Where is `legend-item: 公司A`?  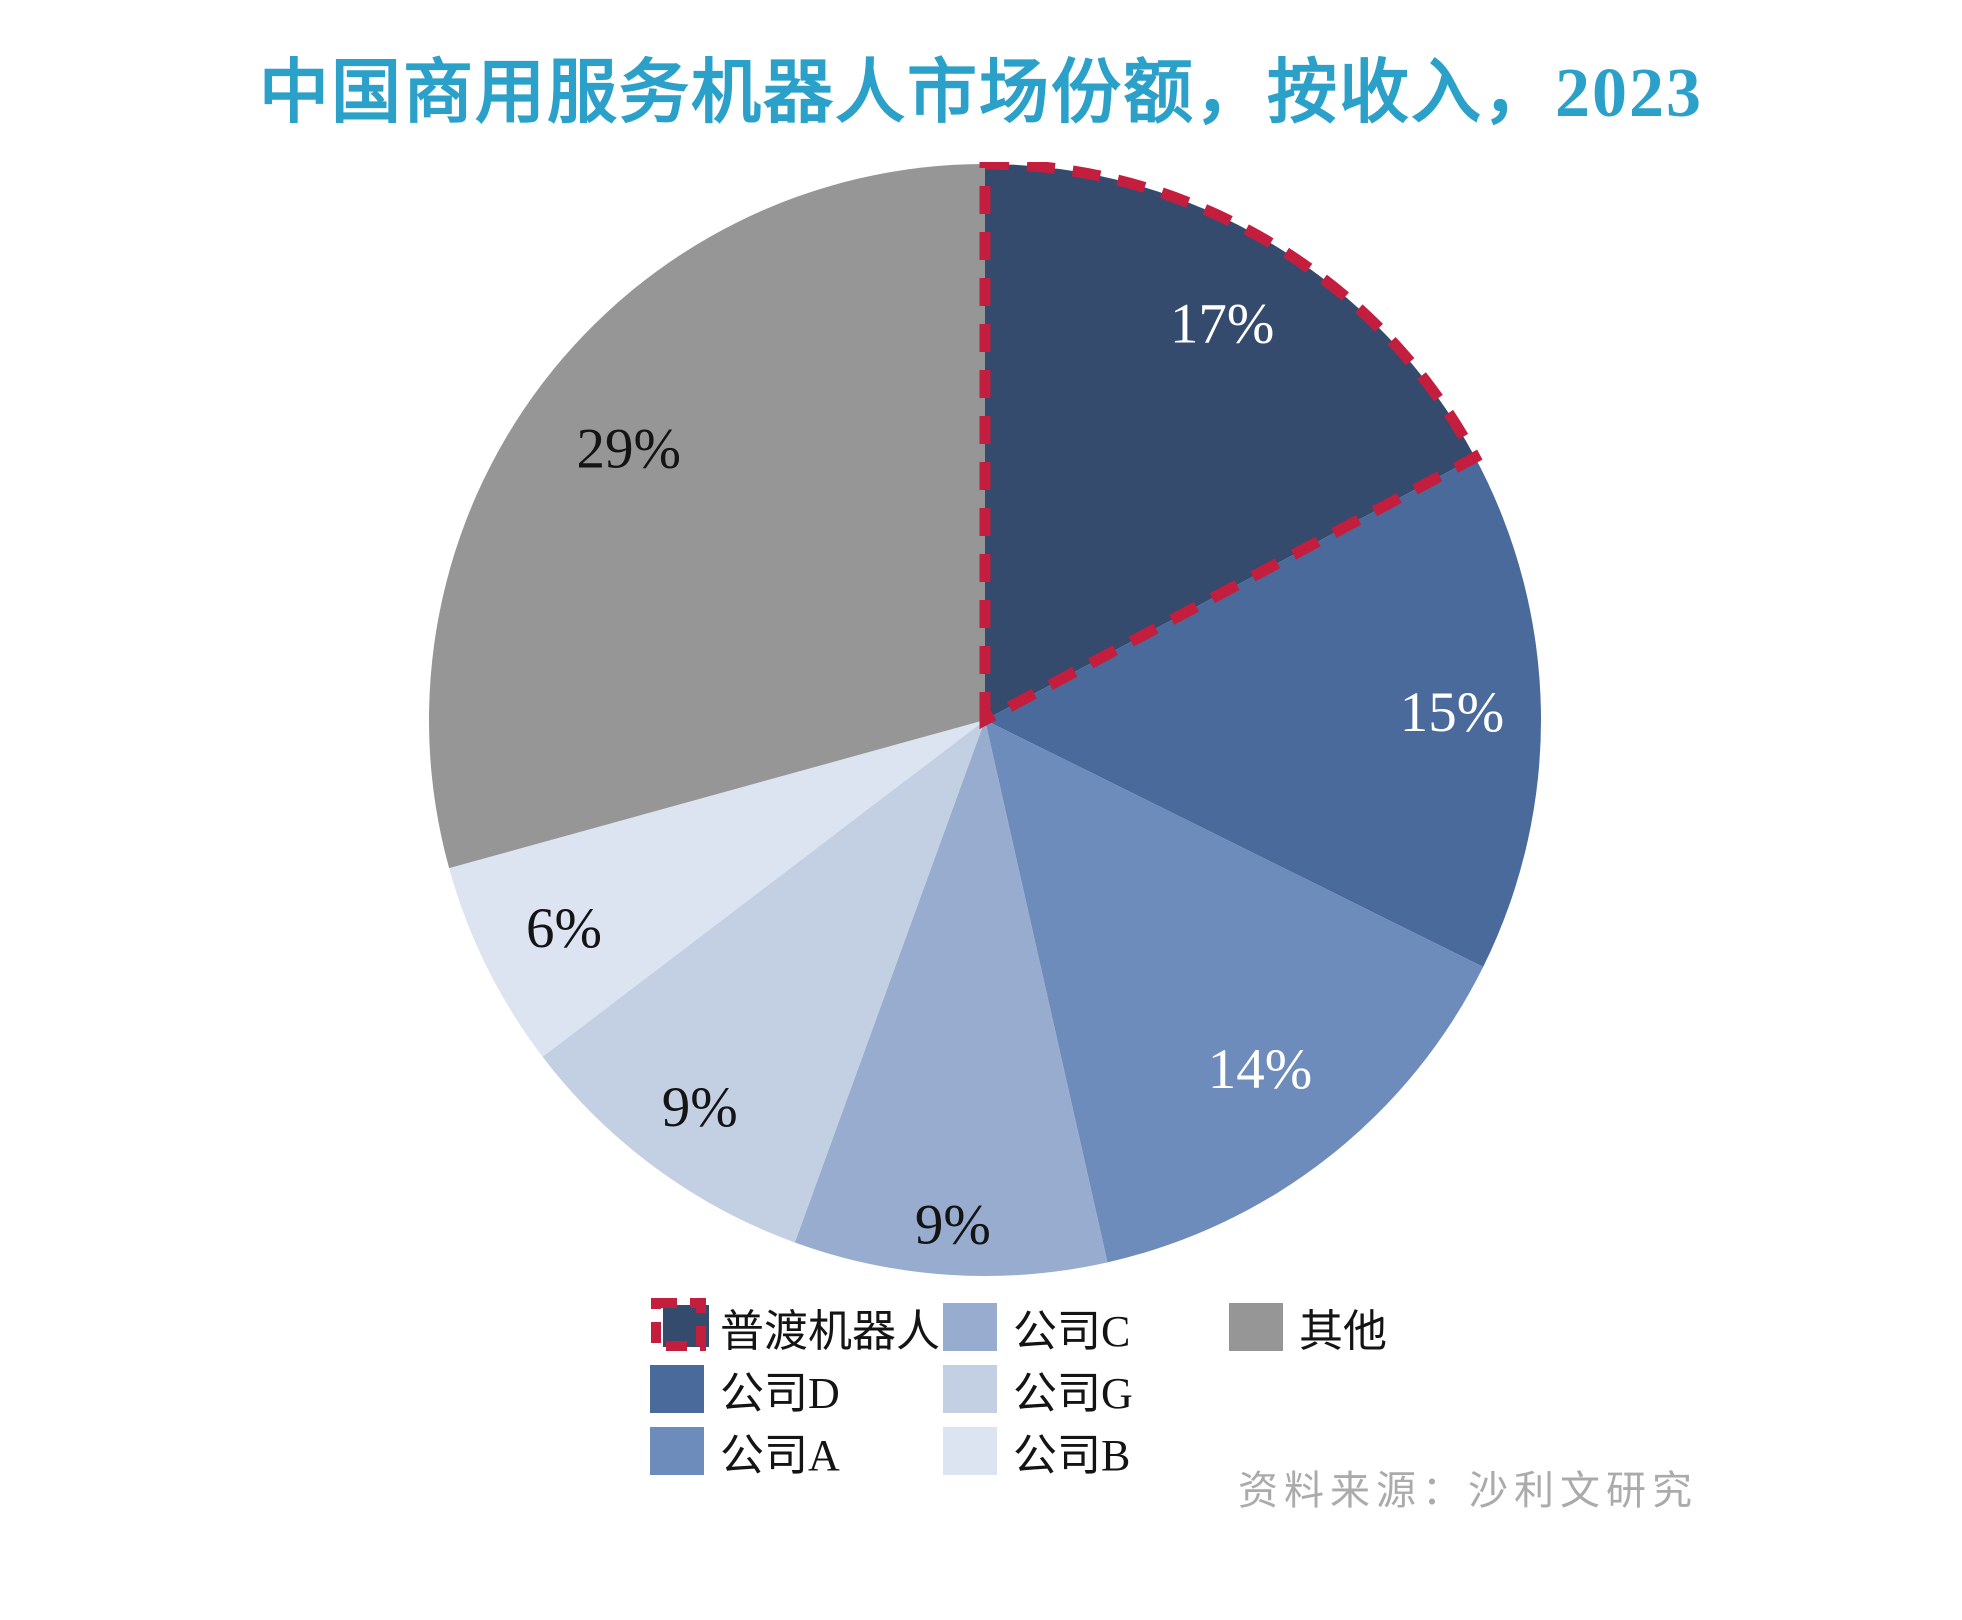 legend-item: 公司A is located at coordinates (795, 1451).